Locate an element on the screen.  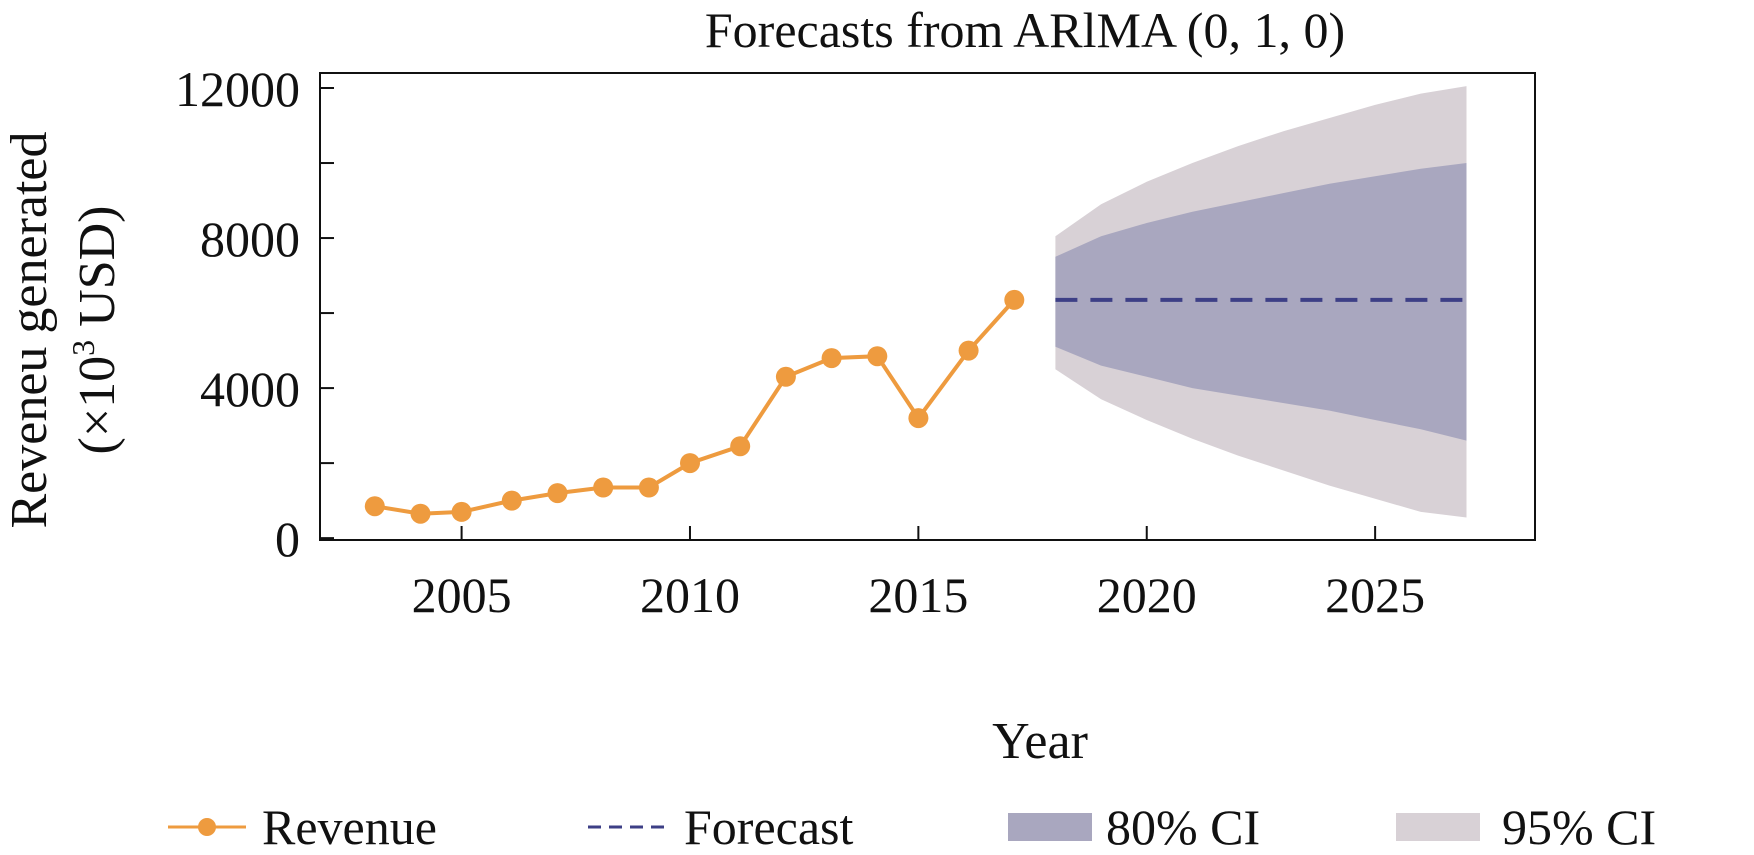
band-80-ci is located at coordinates (1261, 302).